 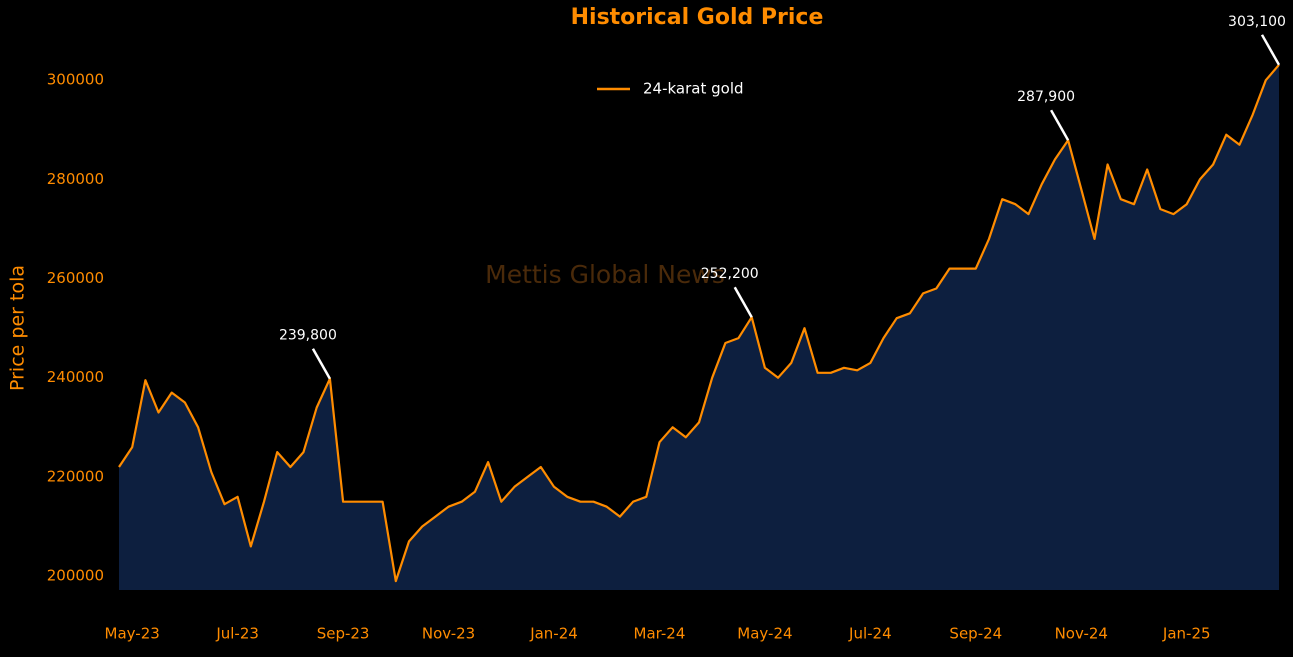 What do you see at coordinates (693, 89) in the screenshot?
I see `legend-label: 24-karat gold` at bounding box center [693, 89].